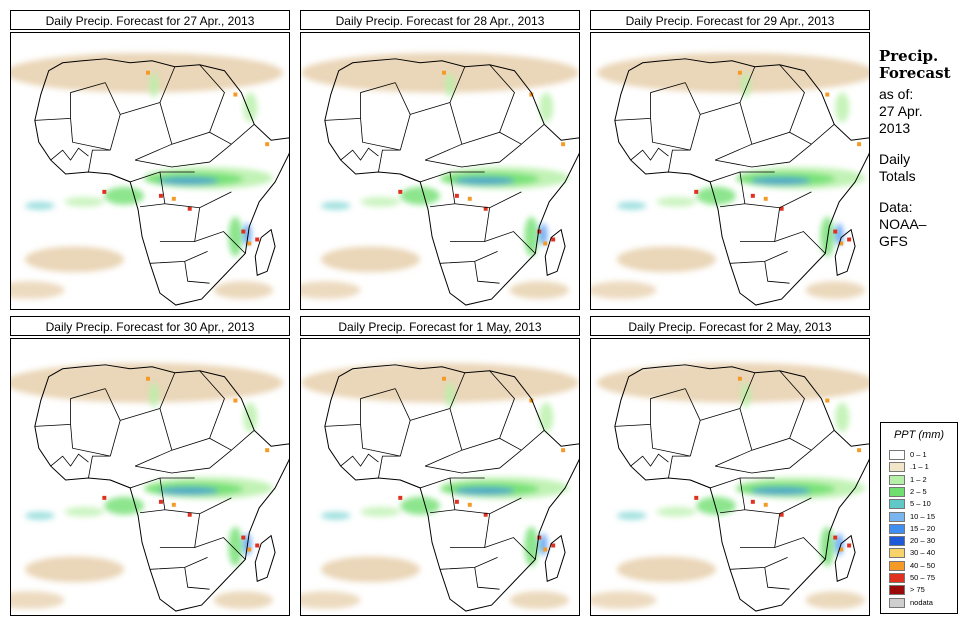 This screenshot has width=965, height=628. What do you see at coordinates (730, 326) in the screenshot?
I see `panel-title: Daily Precip. Forecast for 2 May, 2013` at bounding box center [730, 326].